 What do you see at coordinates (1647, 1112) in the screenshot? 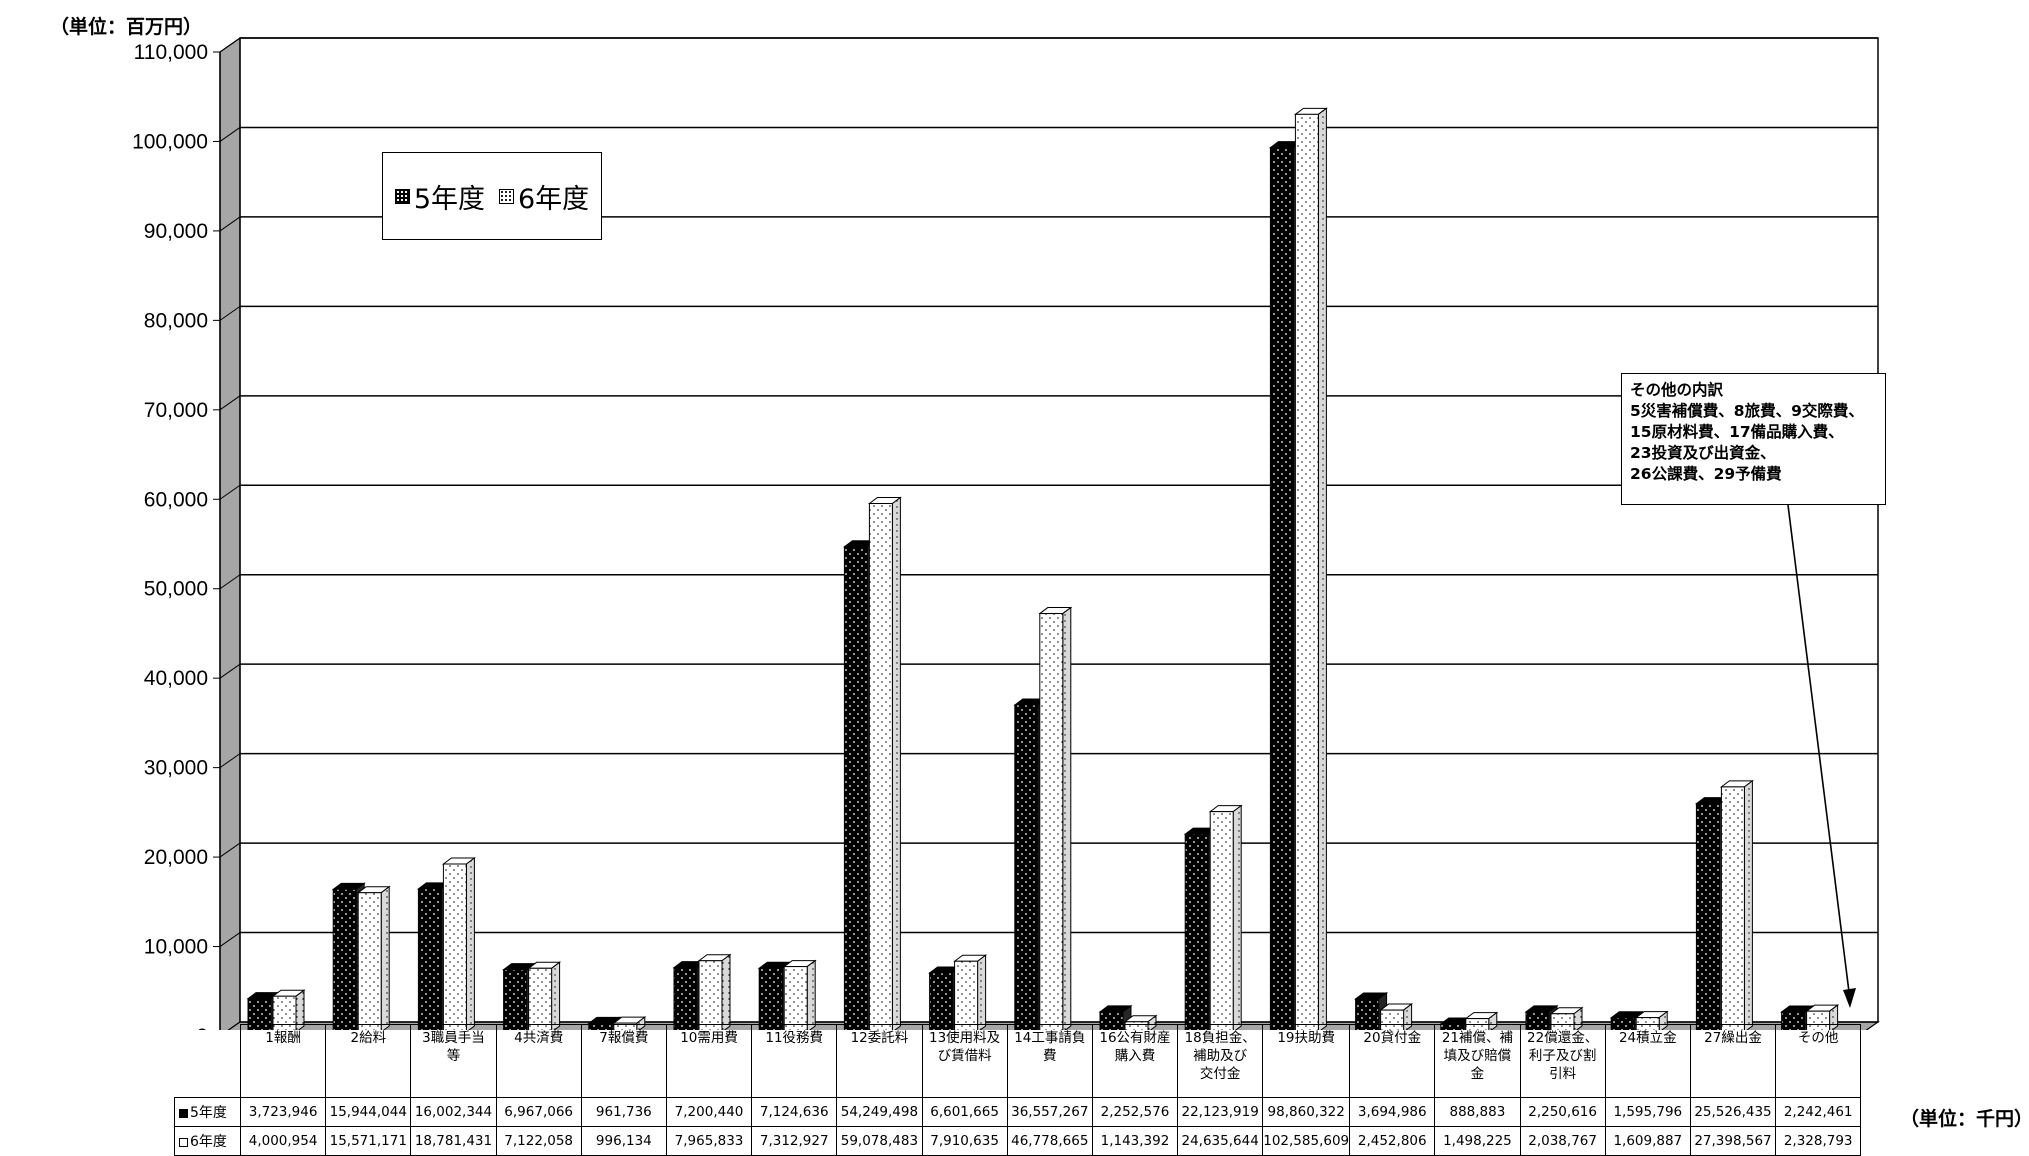
I see `table-cell: 1,595,796` at bounding box center [1647, 1112].